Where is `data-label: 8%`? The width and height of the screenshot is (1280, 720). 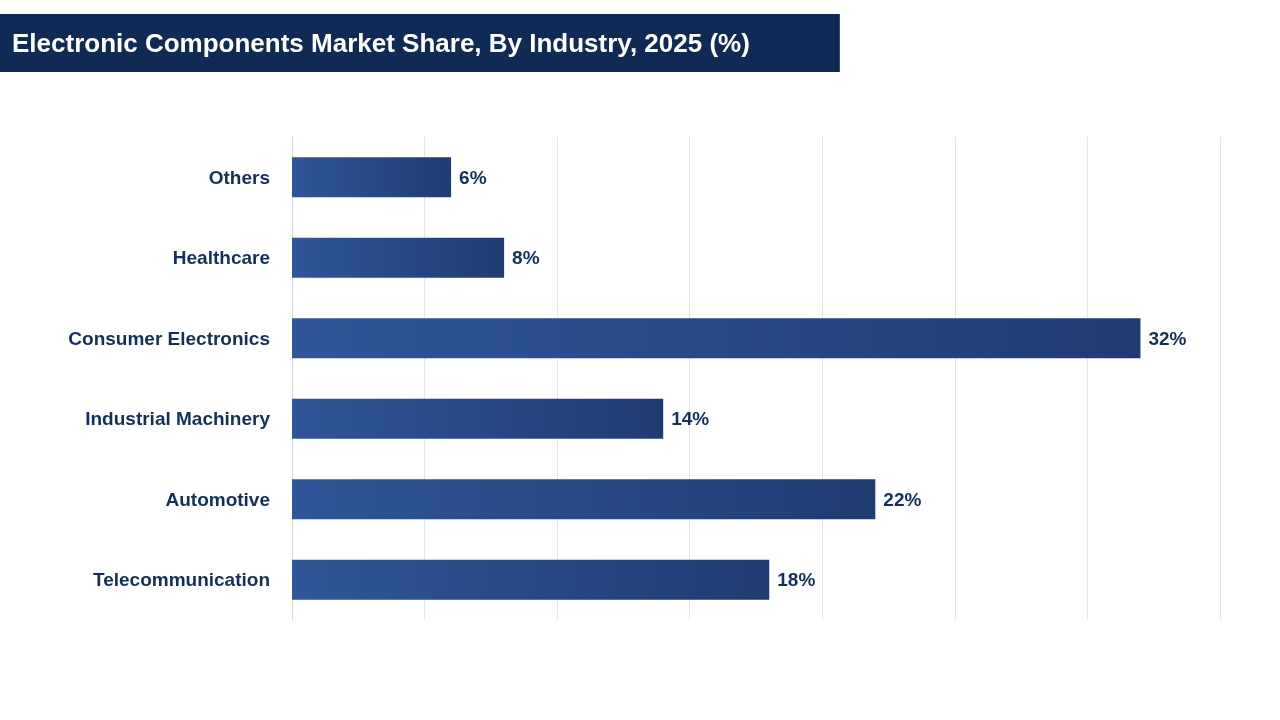 data-label: 8% is located at coordinates (526, 258).